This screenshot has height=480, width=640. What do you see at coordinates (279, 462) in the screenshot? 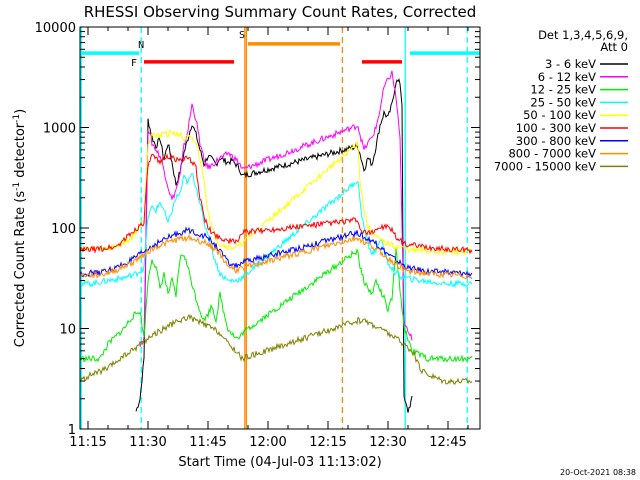
I see `x-axis-label: Start Time (04-Jul-03 11:13:02)` at bounding box center [279, 462].